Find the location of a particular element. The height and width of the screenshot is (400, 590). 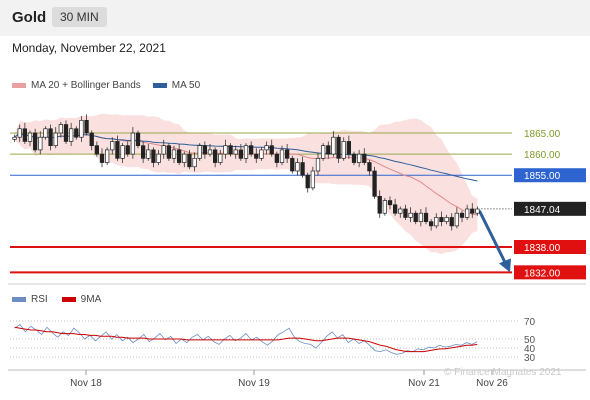

rsi-line is located at coordinates (246, 339).